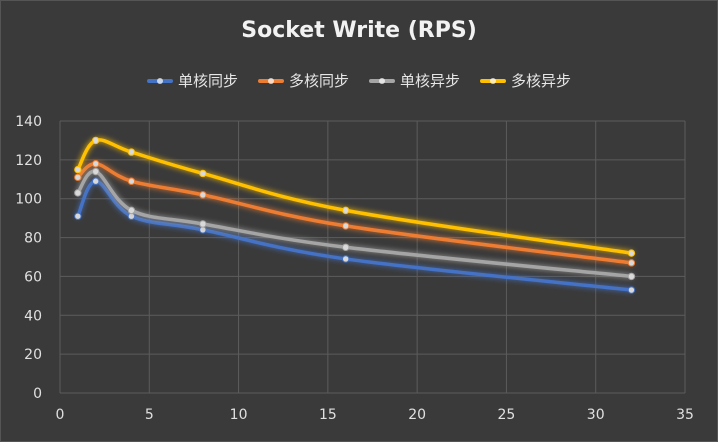 The width and height of the screenshot is (718, 442). Describe the element at coordinates (596, 415) in the screenshot. I see `x-tick-label: 30` at that location.